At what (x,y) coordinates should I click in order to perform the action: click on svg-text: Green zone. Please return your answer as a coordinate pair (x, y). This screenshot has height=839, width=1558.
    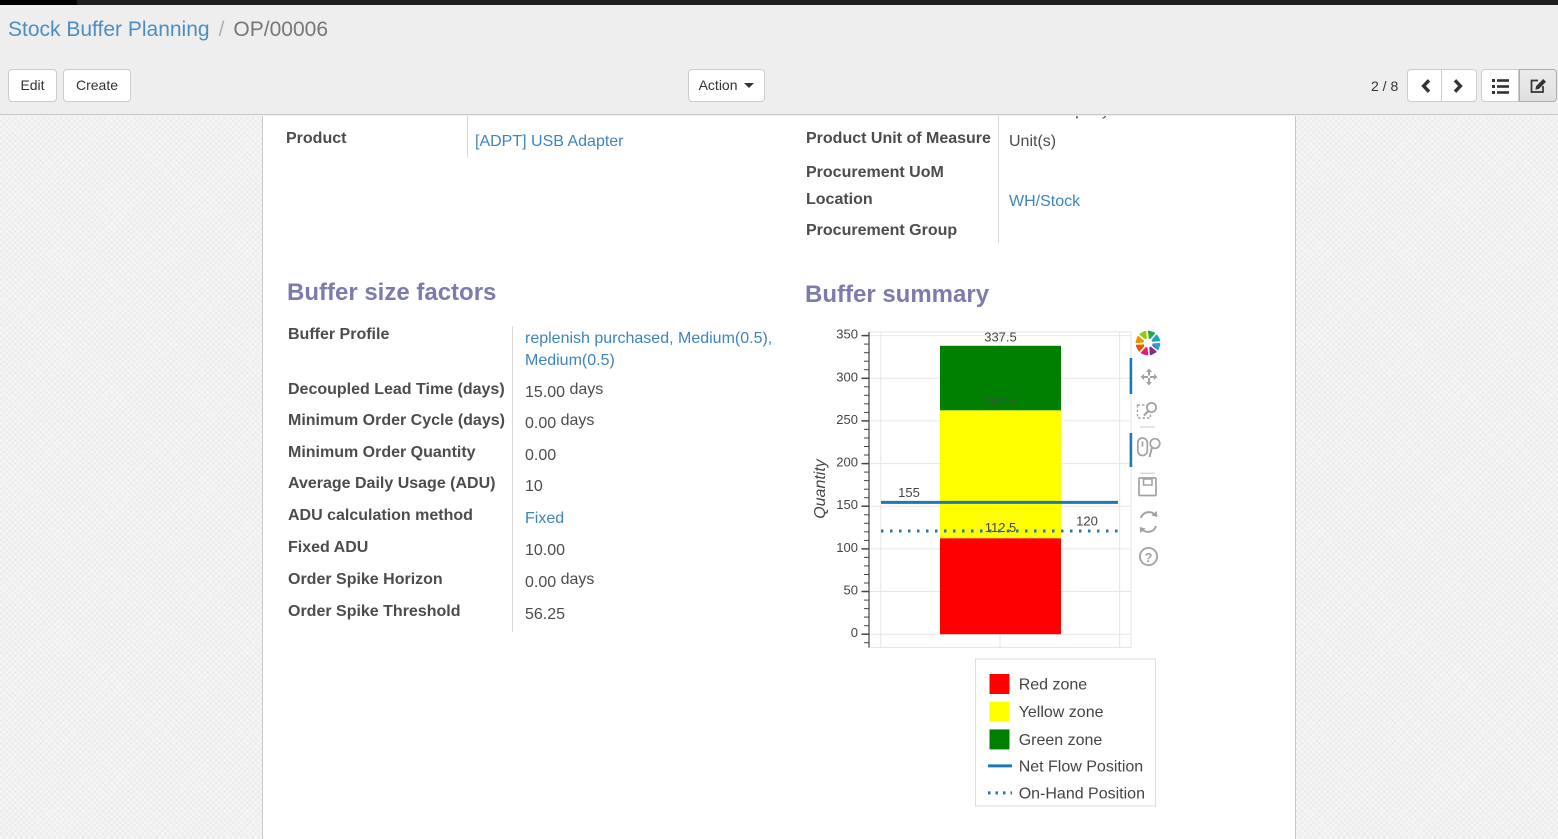
    Looking at the image, I should click on (1061, 740).